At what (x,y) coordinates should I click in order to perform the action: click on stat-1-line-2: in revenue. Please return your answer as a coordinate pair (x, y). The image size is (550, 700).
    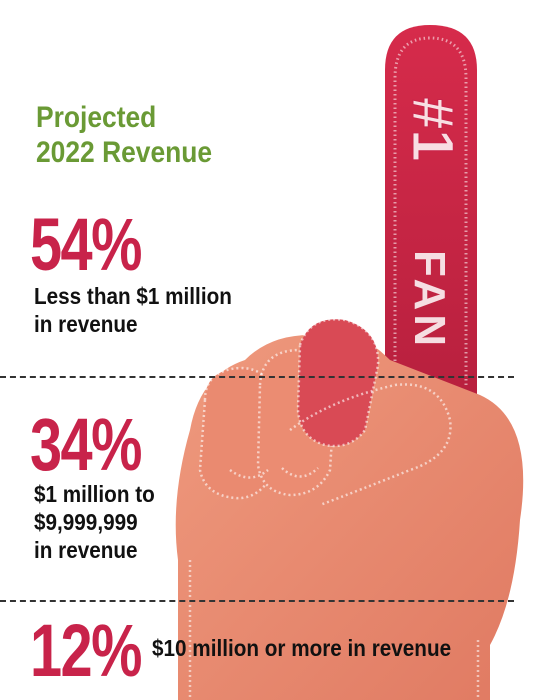
    Looking at the image, I should click on (86, 324).